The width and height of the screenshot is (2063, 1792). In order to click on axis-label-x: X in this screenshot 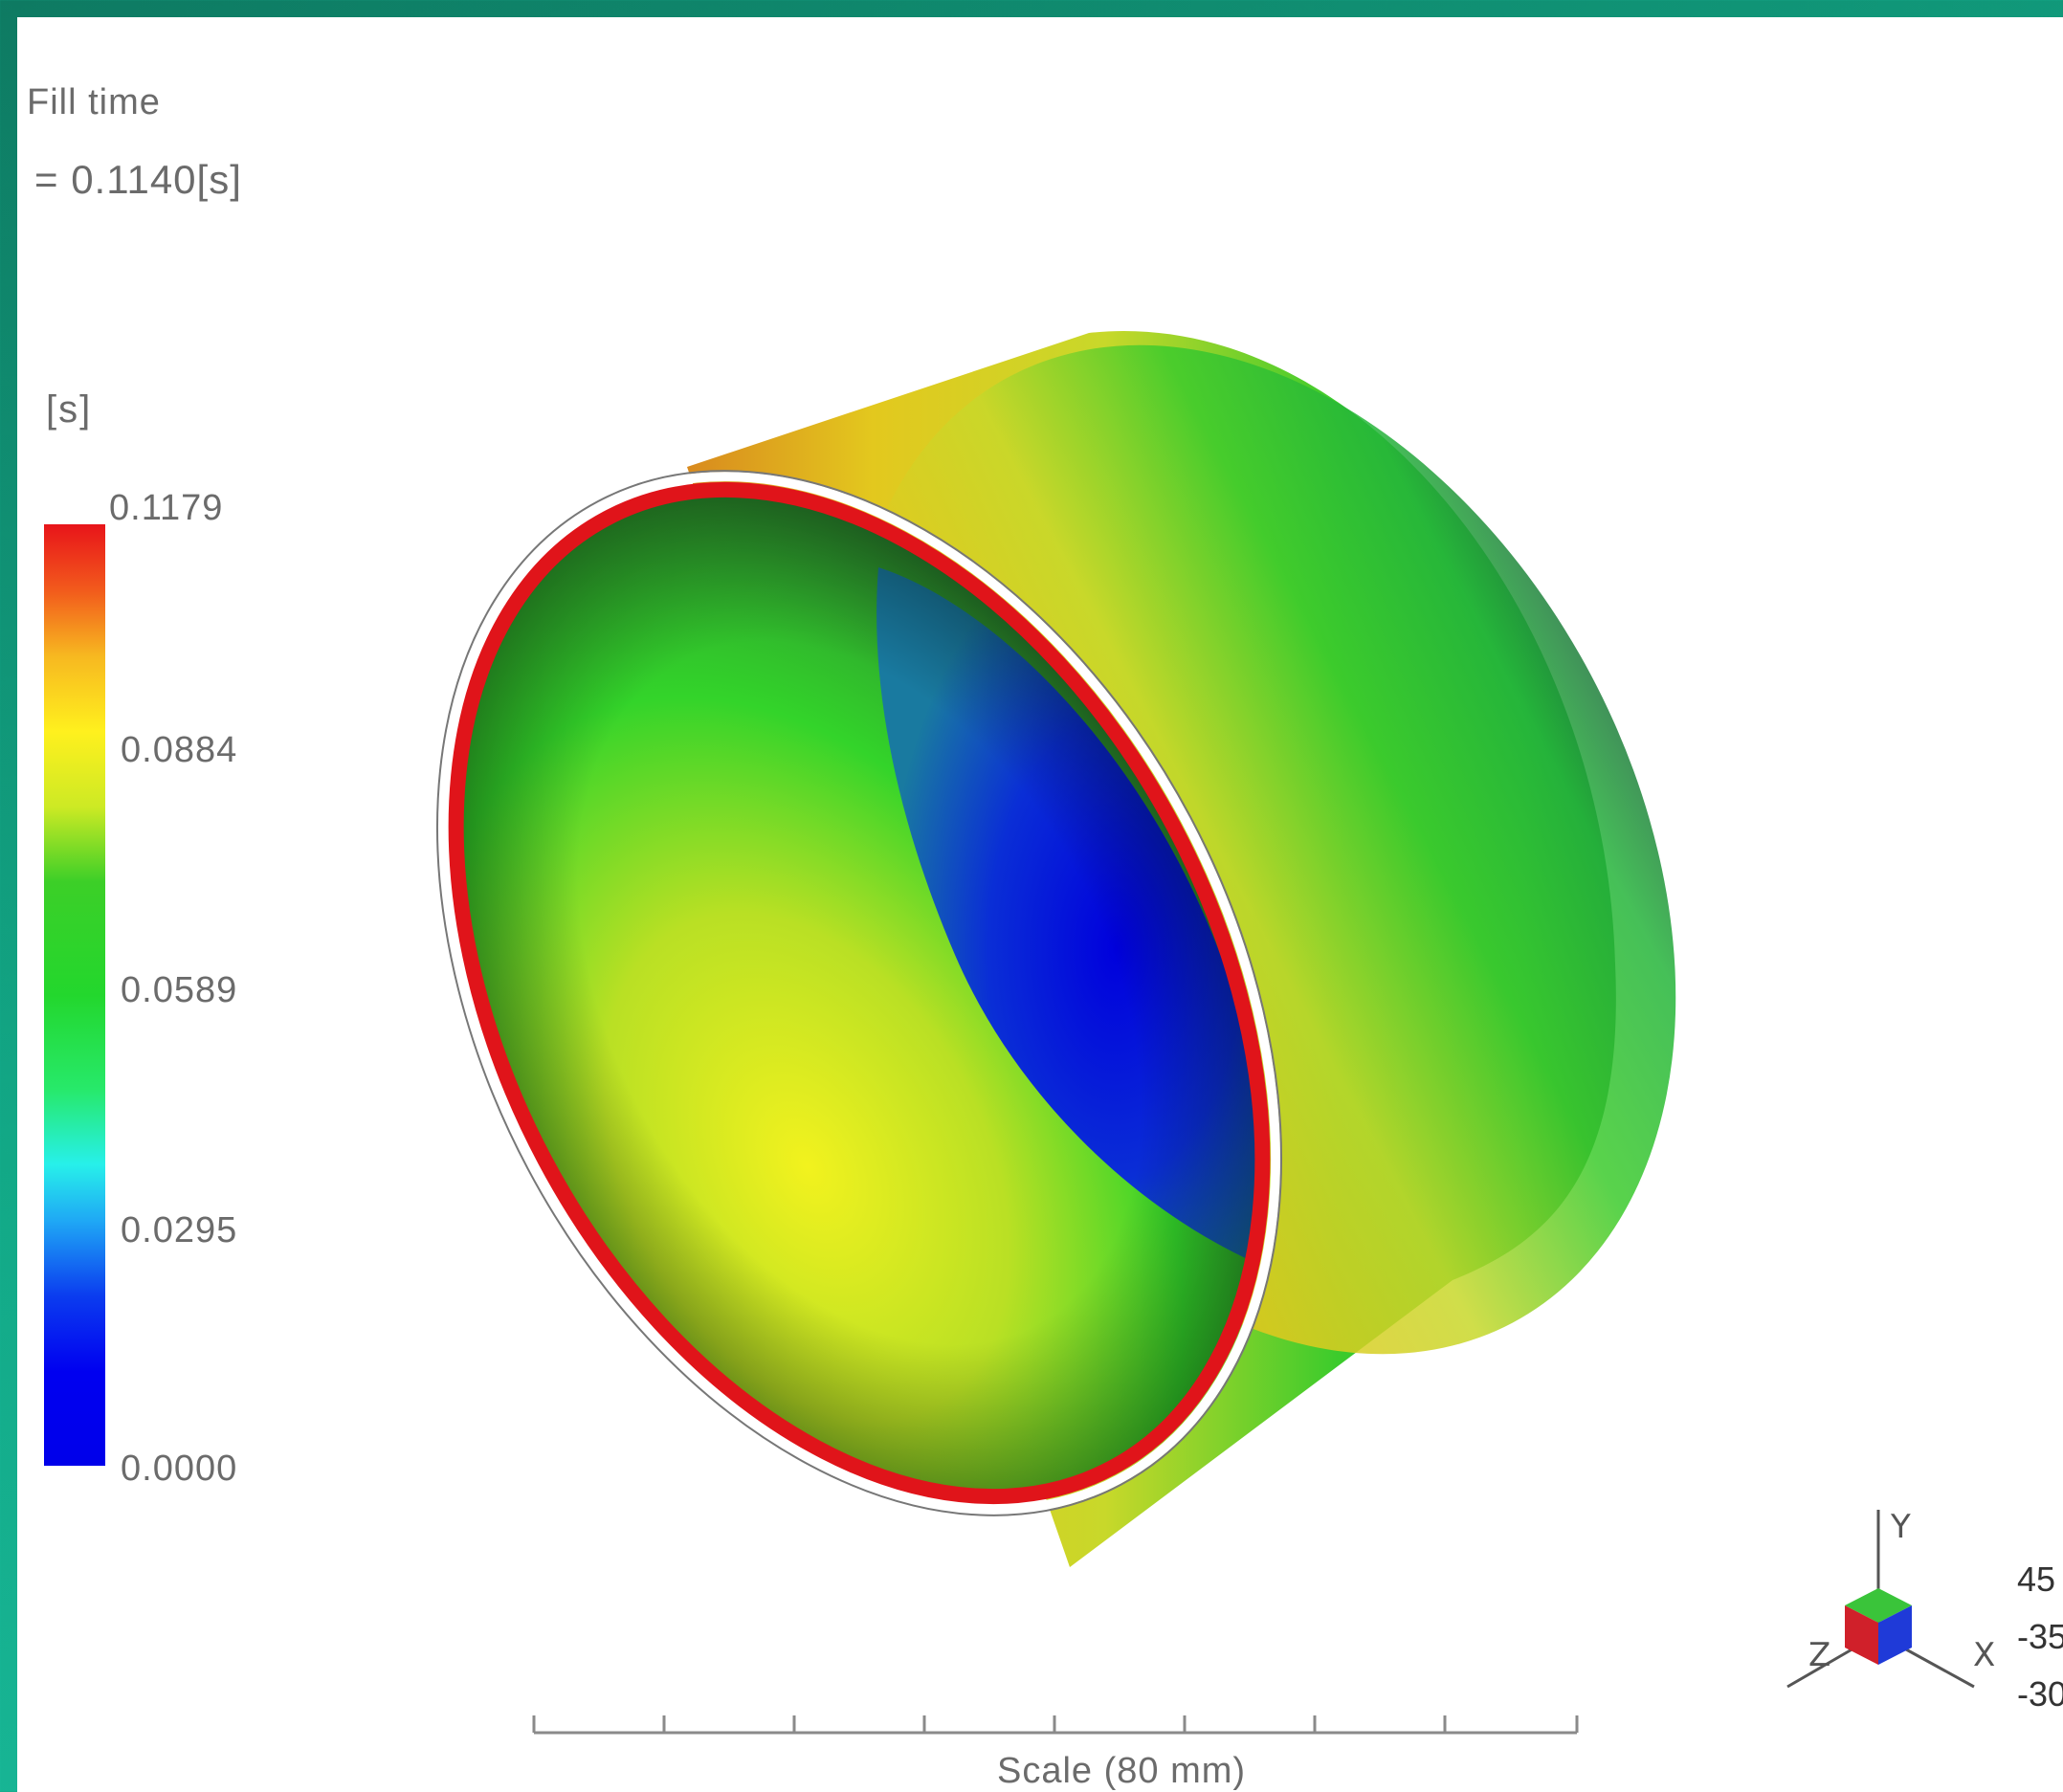, I will do `click(1985, 1655)`.